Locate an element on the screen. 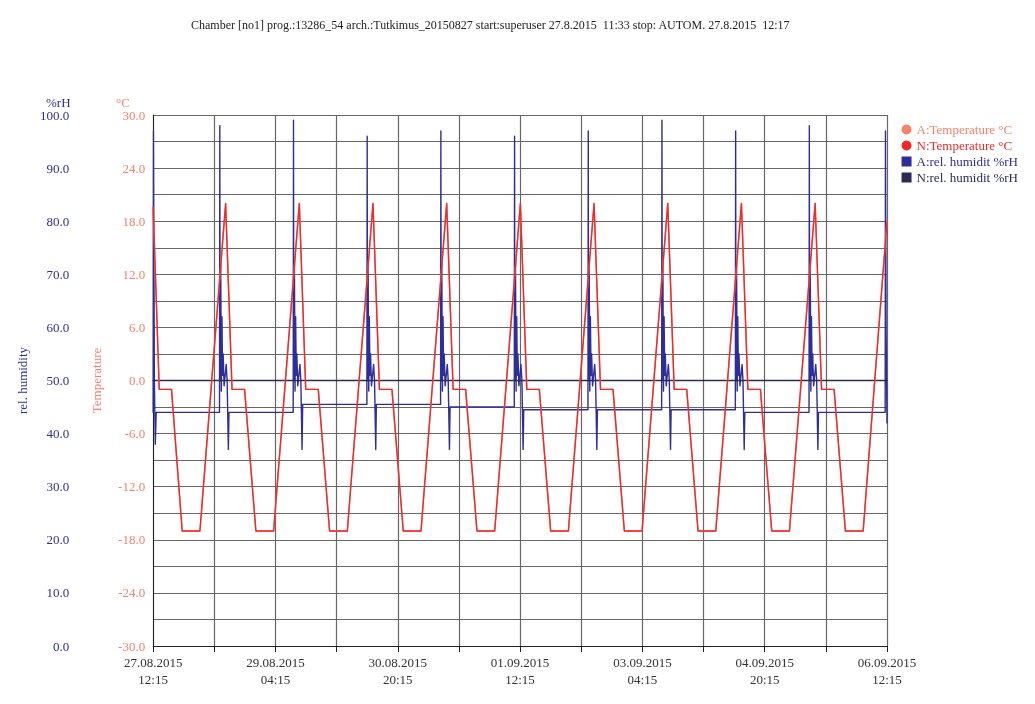  y2-tick-label: 18.0 is located at coordinates (134, 221).